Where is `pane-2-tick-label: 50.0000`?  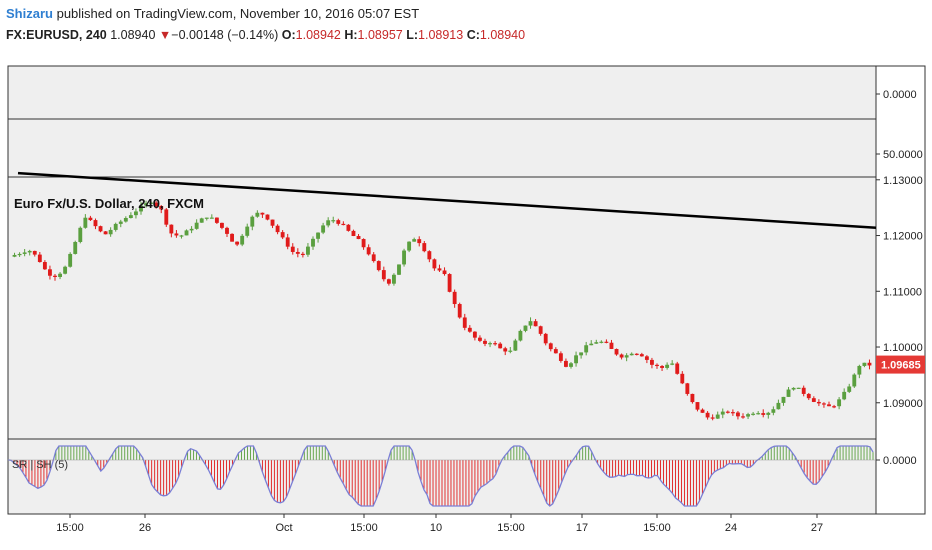
pane-2-tick-label: 50.0000 is located at coordinates (903, 155).